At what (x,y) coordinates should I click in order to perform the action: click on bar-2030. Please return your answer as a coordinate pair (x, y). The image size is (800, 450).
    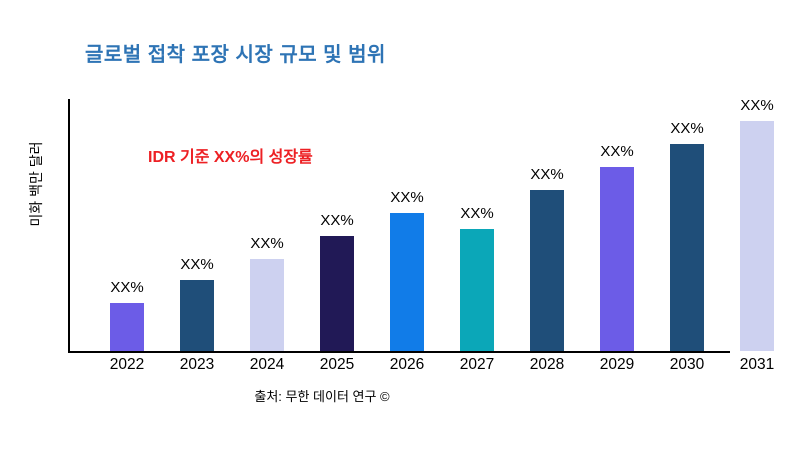
    Looking at the image, I should click on (687, 247).